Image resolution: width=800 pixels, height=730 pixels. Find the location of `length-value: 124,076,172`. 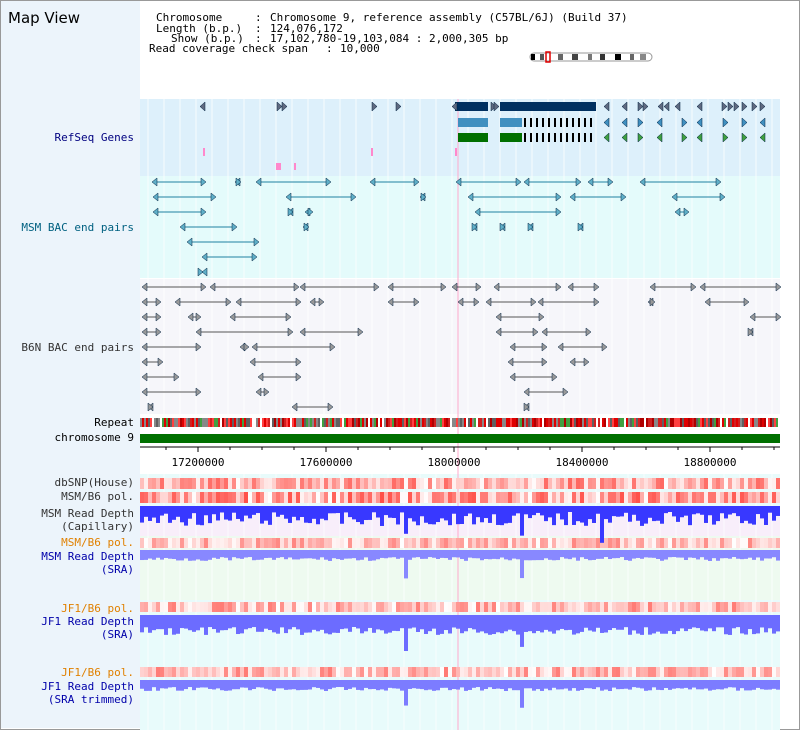

length-value: 124,076,172 is located at coordinates (306, 28).